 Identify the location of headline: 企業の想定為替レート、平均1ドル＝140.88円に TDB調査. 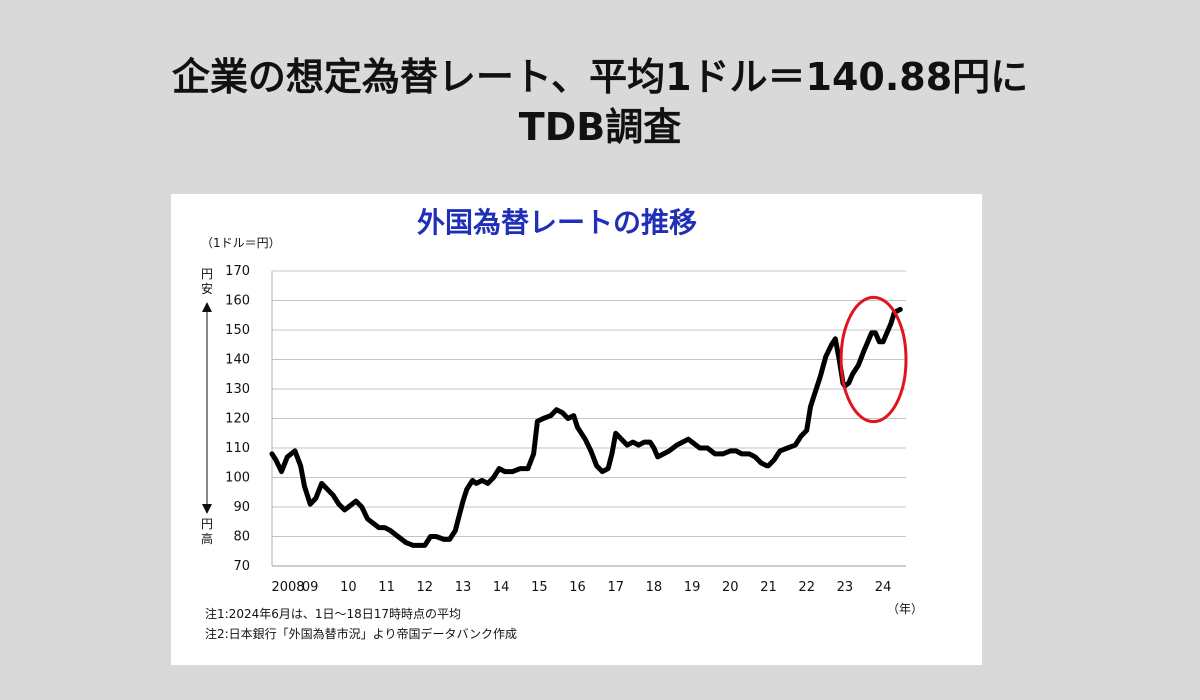
(600, 102).